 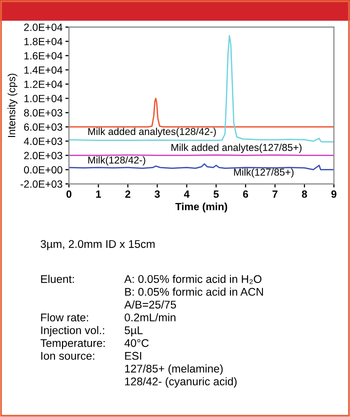 I want to click on y-tick-label: 2.0E+04, so click(x=43, y=27).